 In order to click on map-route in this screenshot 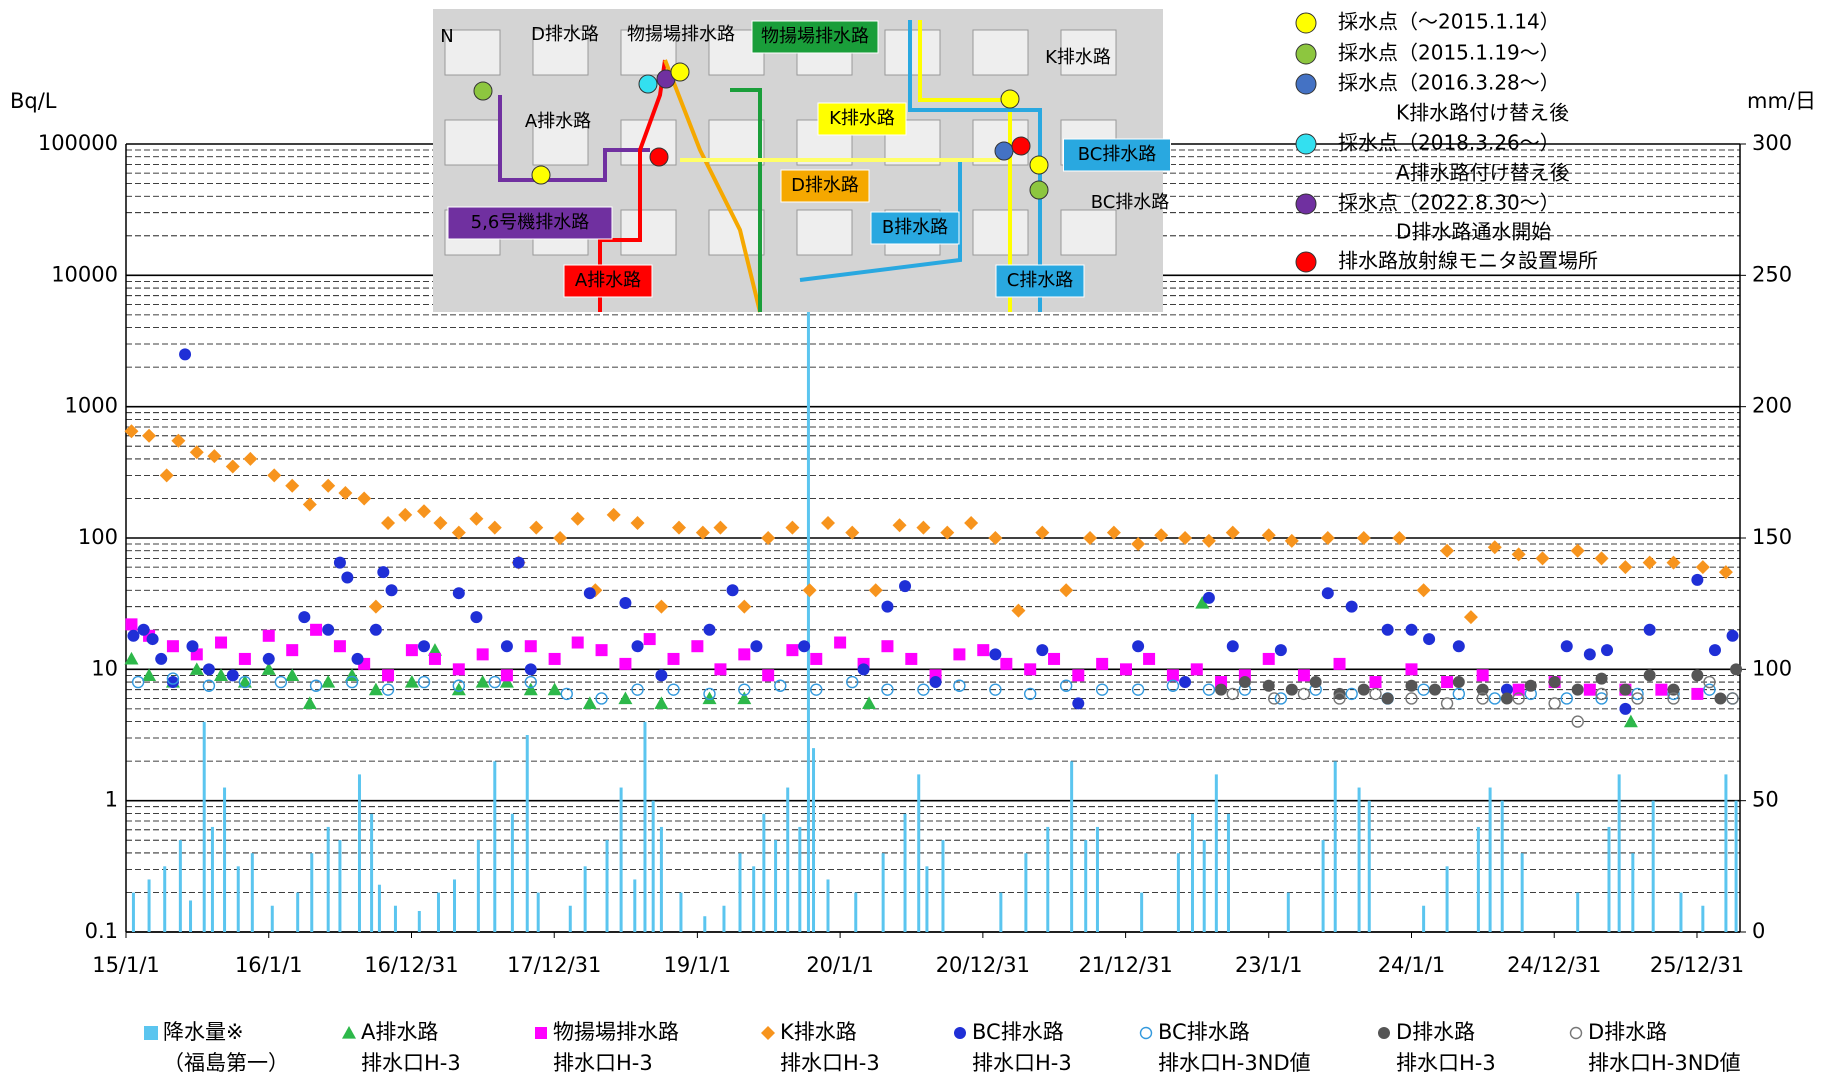, I will do `click(632, 185)`.